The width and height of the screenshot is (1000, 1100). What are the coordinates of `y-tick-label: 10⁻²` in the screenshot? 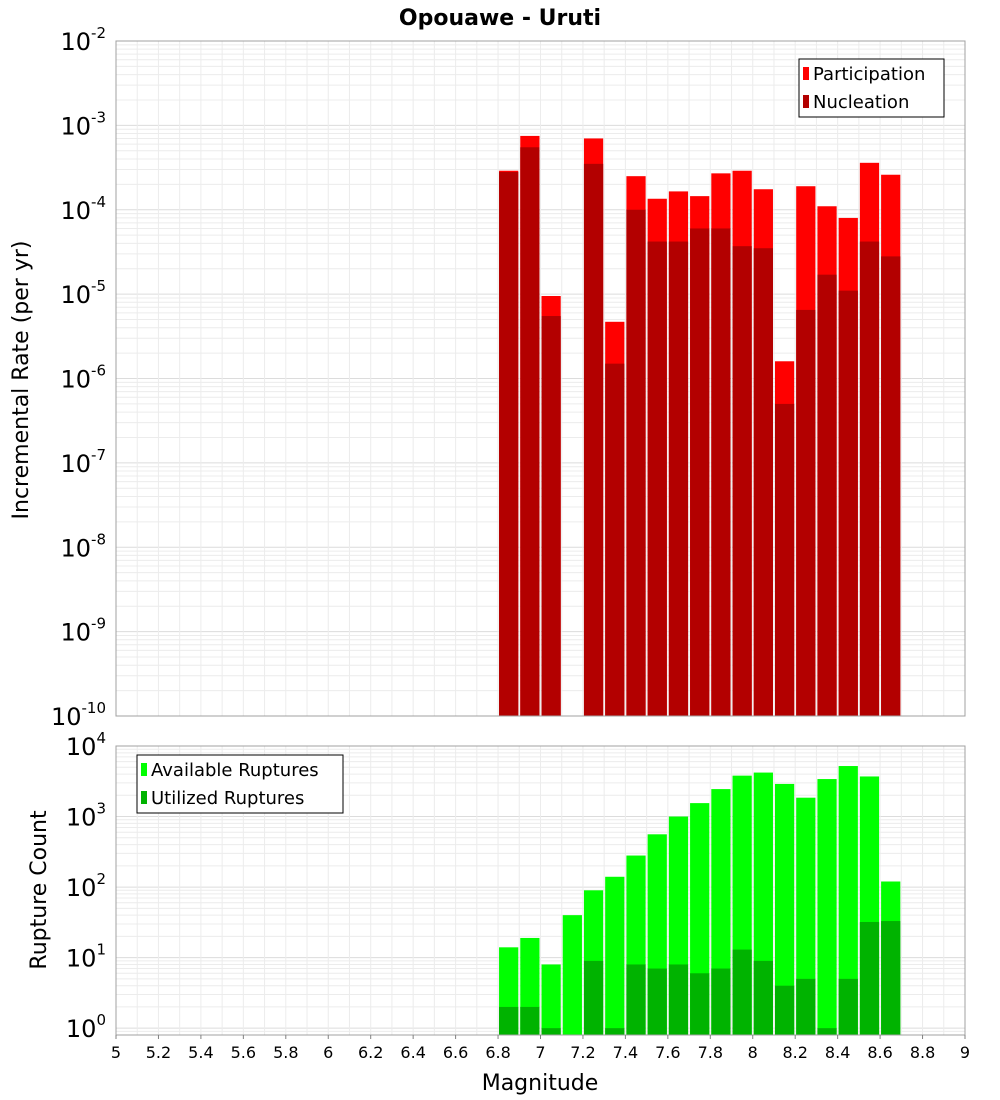 It's located at (83, 40).